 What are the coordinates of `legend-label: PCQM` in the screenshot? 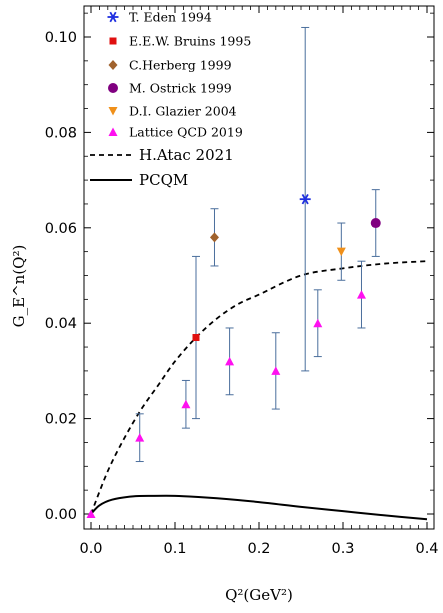 It's located at (163, 180).